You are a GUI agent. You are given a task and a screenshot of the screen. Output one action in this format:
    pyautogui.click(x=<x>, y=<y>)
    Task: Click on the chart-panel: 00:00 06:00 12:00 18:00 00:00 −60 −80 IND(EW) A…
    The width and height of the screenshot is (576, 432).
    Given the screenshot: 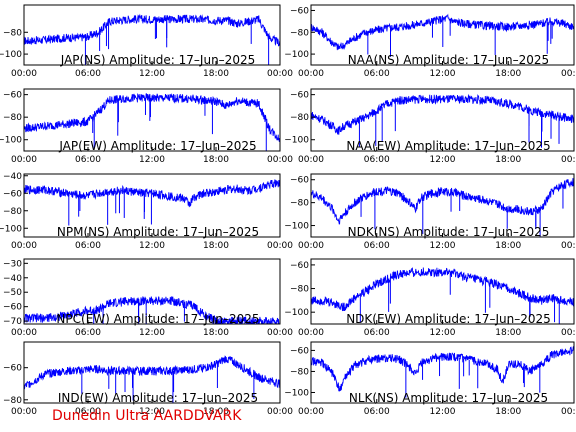 What is the action you would take?
    pyautogui.click(x=148, y=379)
    